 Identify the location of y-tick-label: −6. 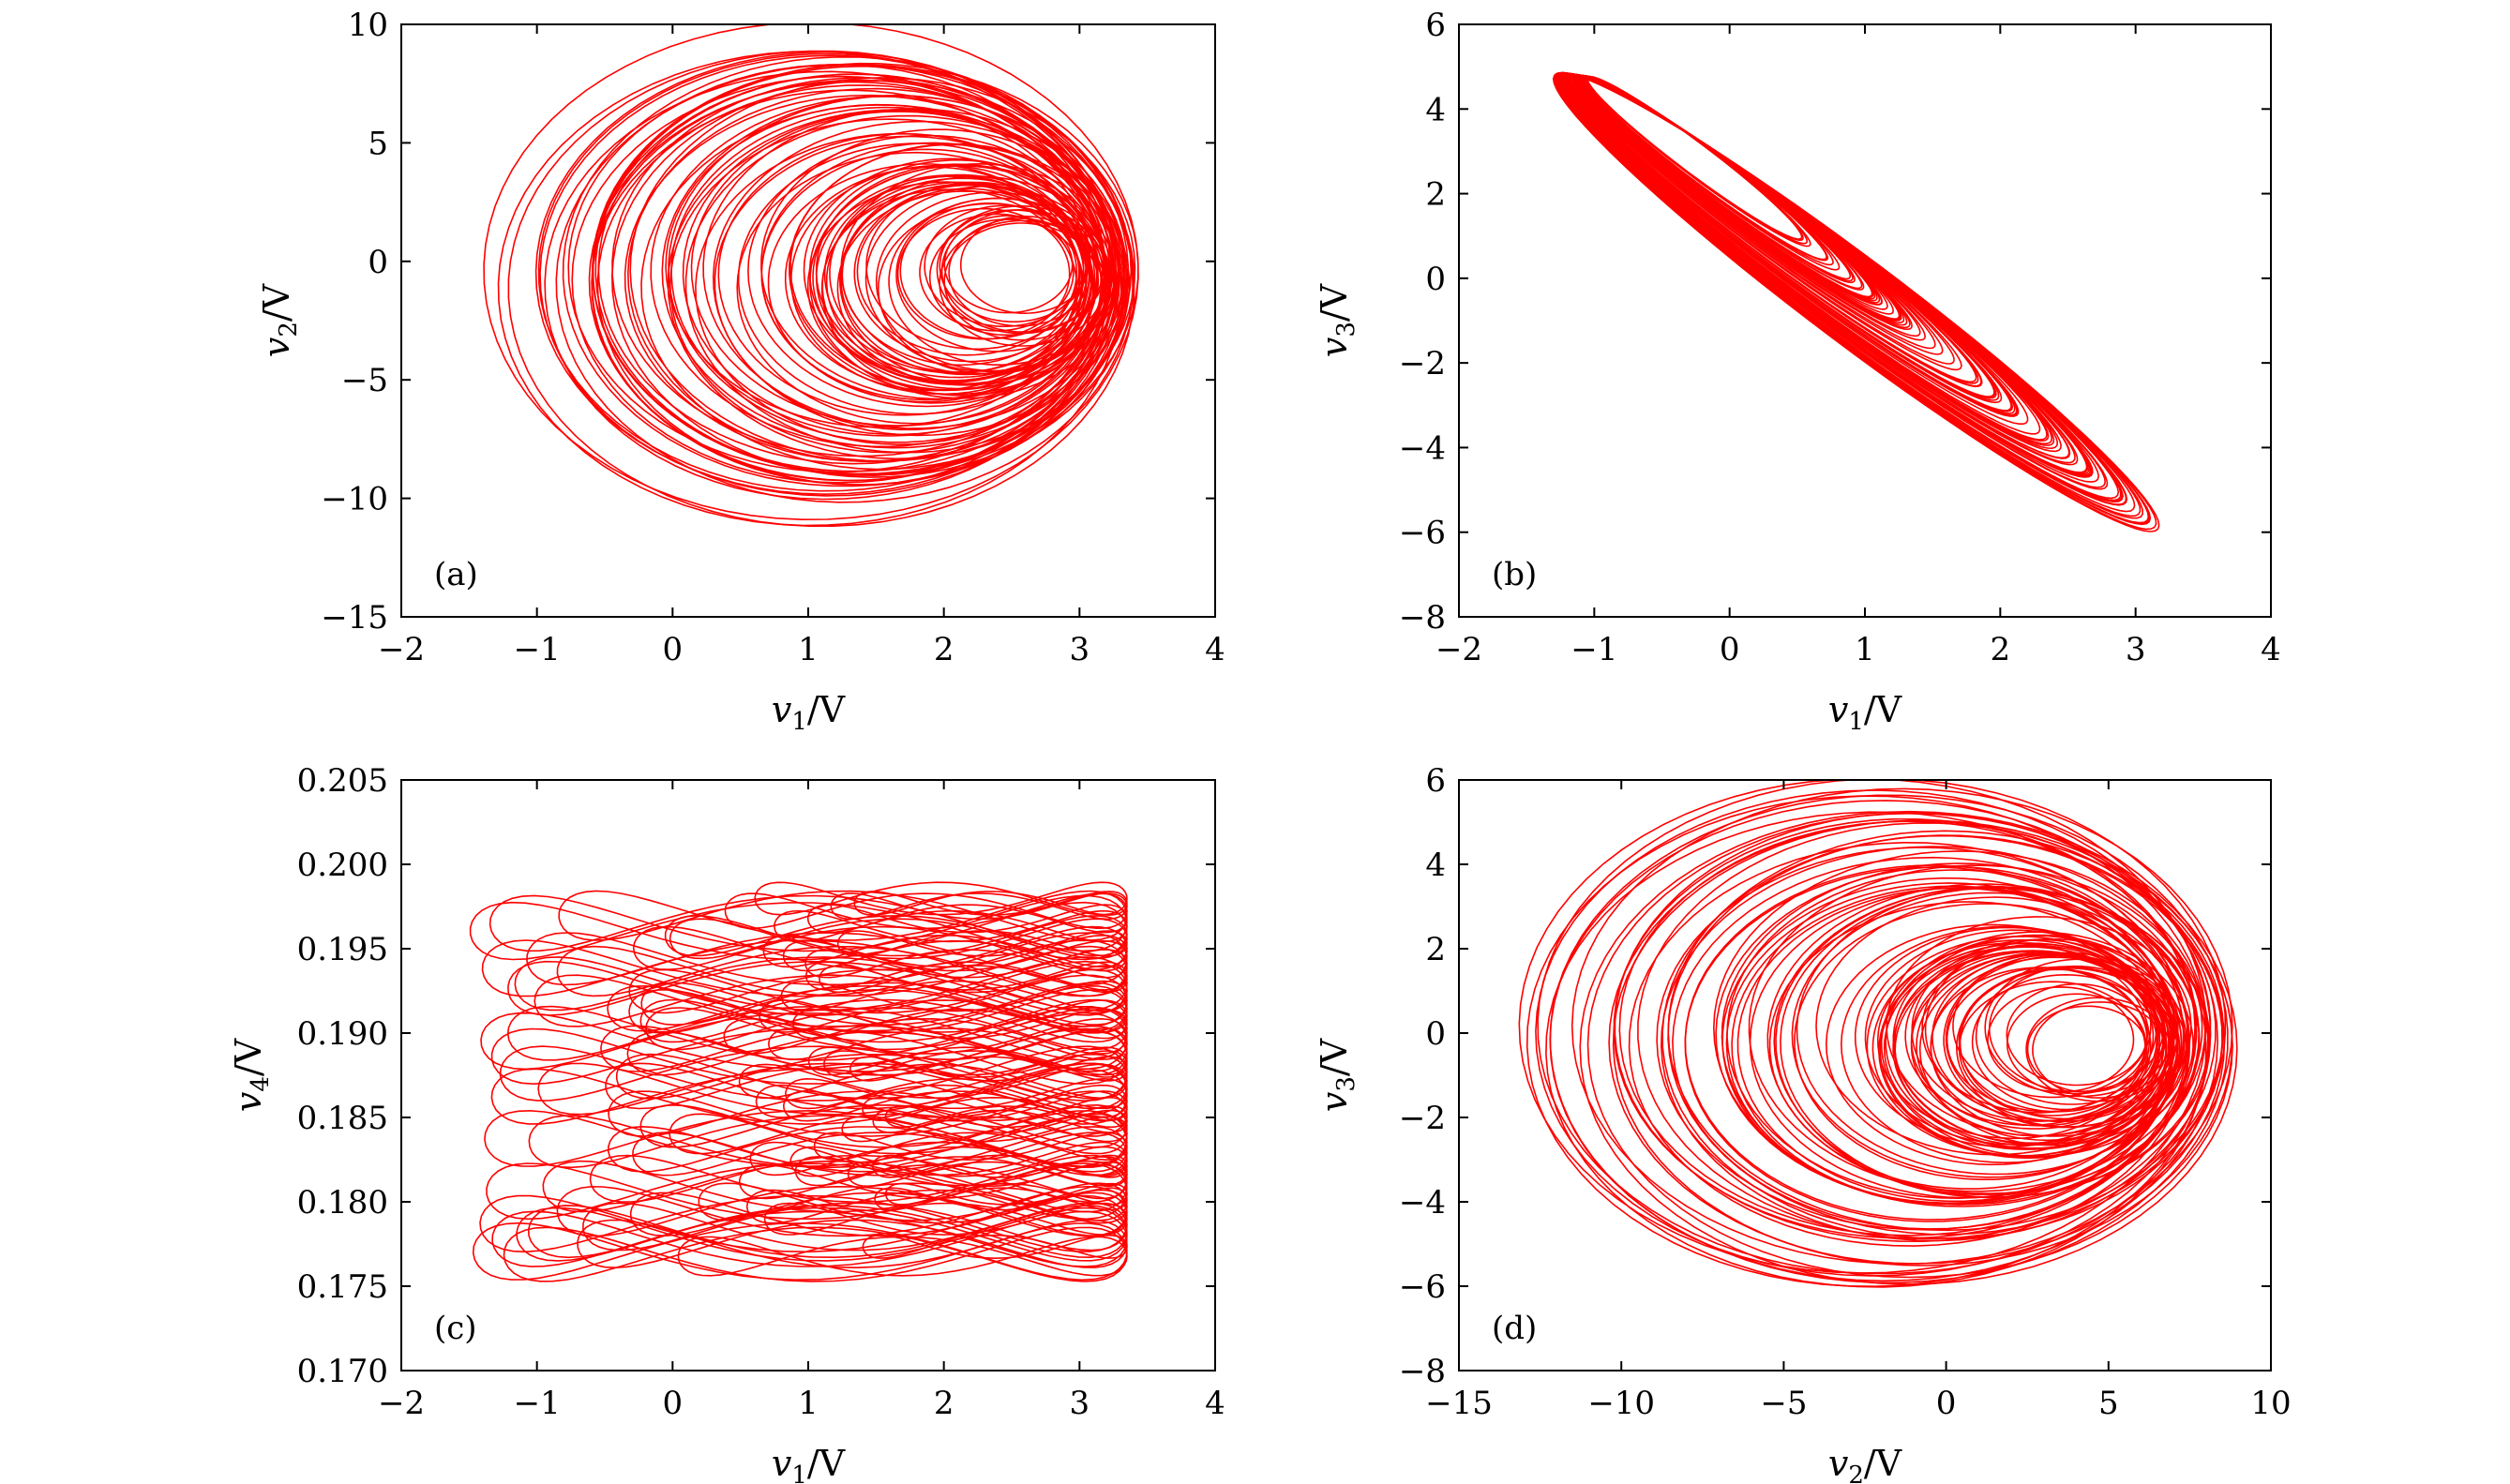
(1423, 1287).